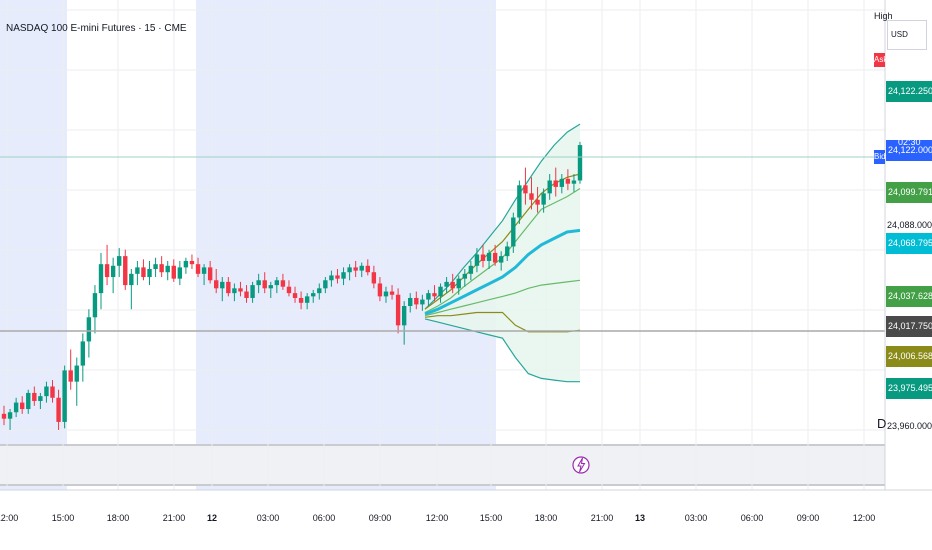 This screenshot has width=932, height=550. Describe the element at coordinates (546, 518) in the screenshot. I see `time-tick: 18:00` at that location.